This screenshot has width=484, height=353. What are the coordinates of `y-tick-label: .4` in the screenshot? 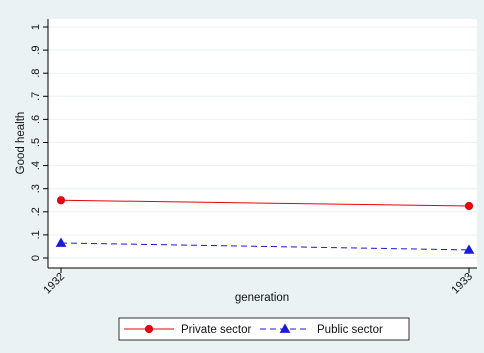 It's located at (36, 165).